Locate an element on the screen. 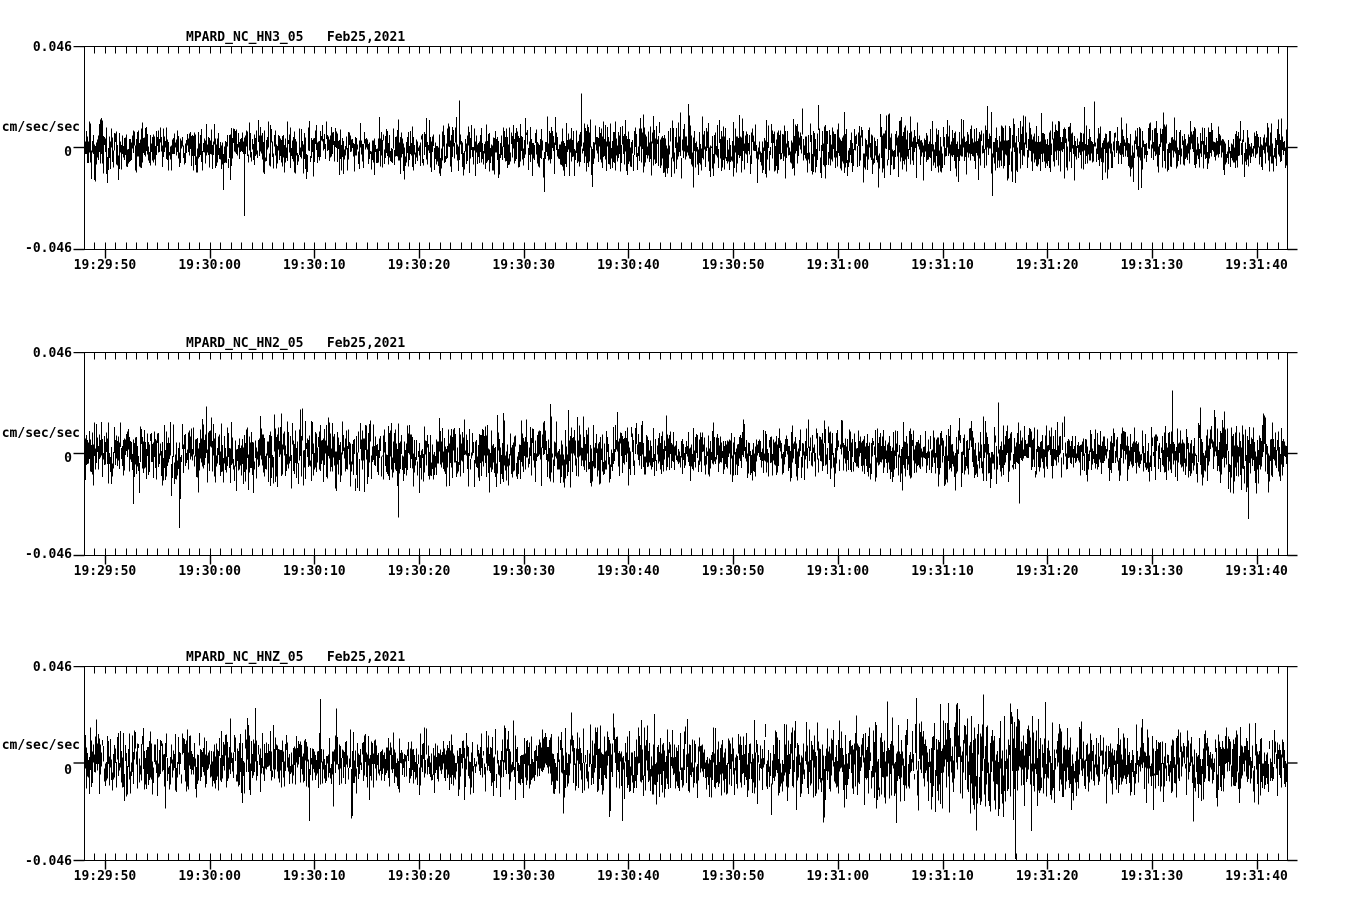  yaxis-unit-label-hn2: cm/sec/sec is located at coordinates (40, 433).